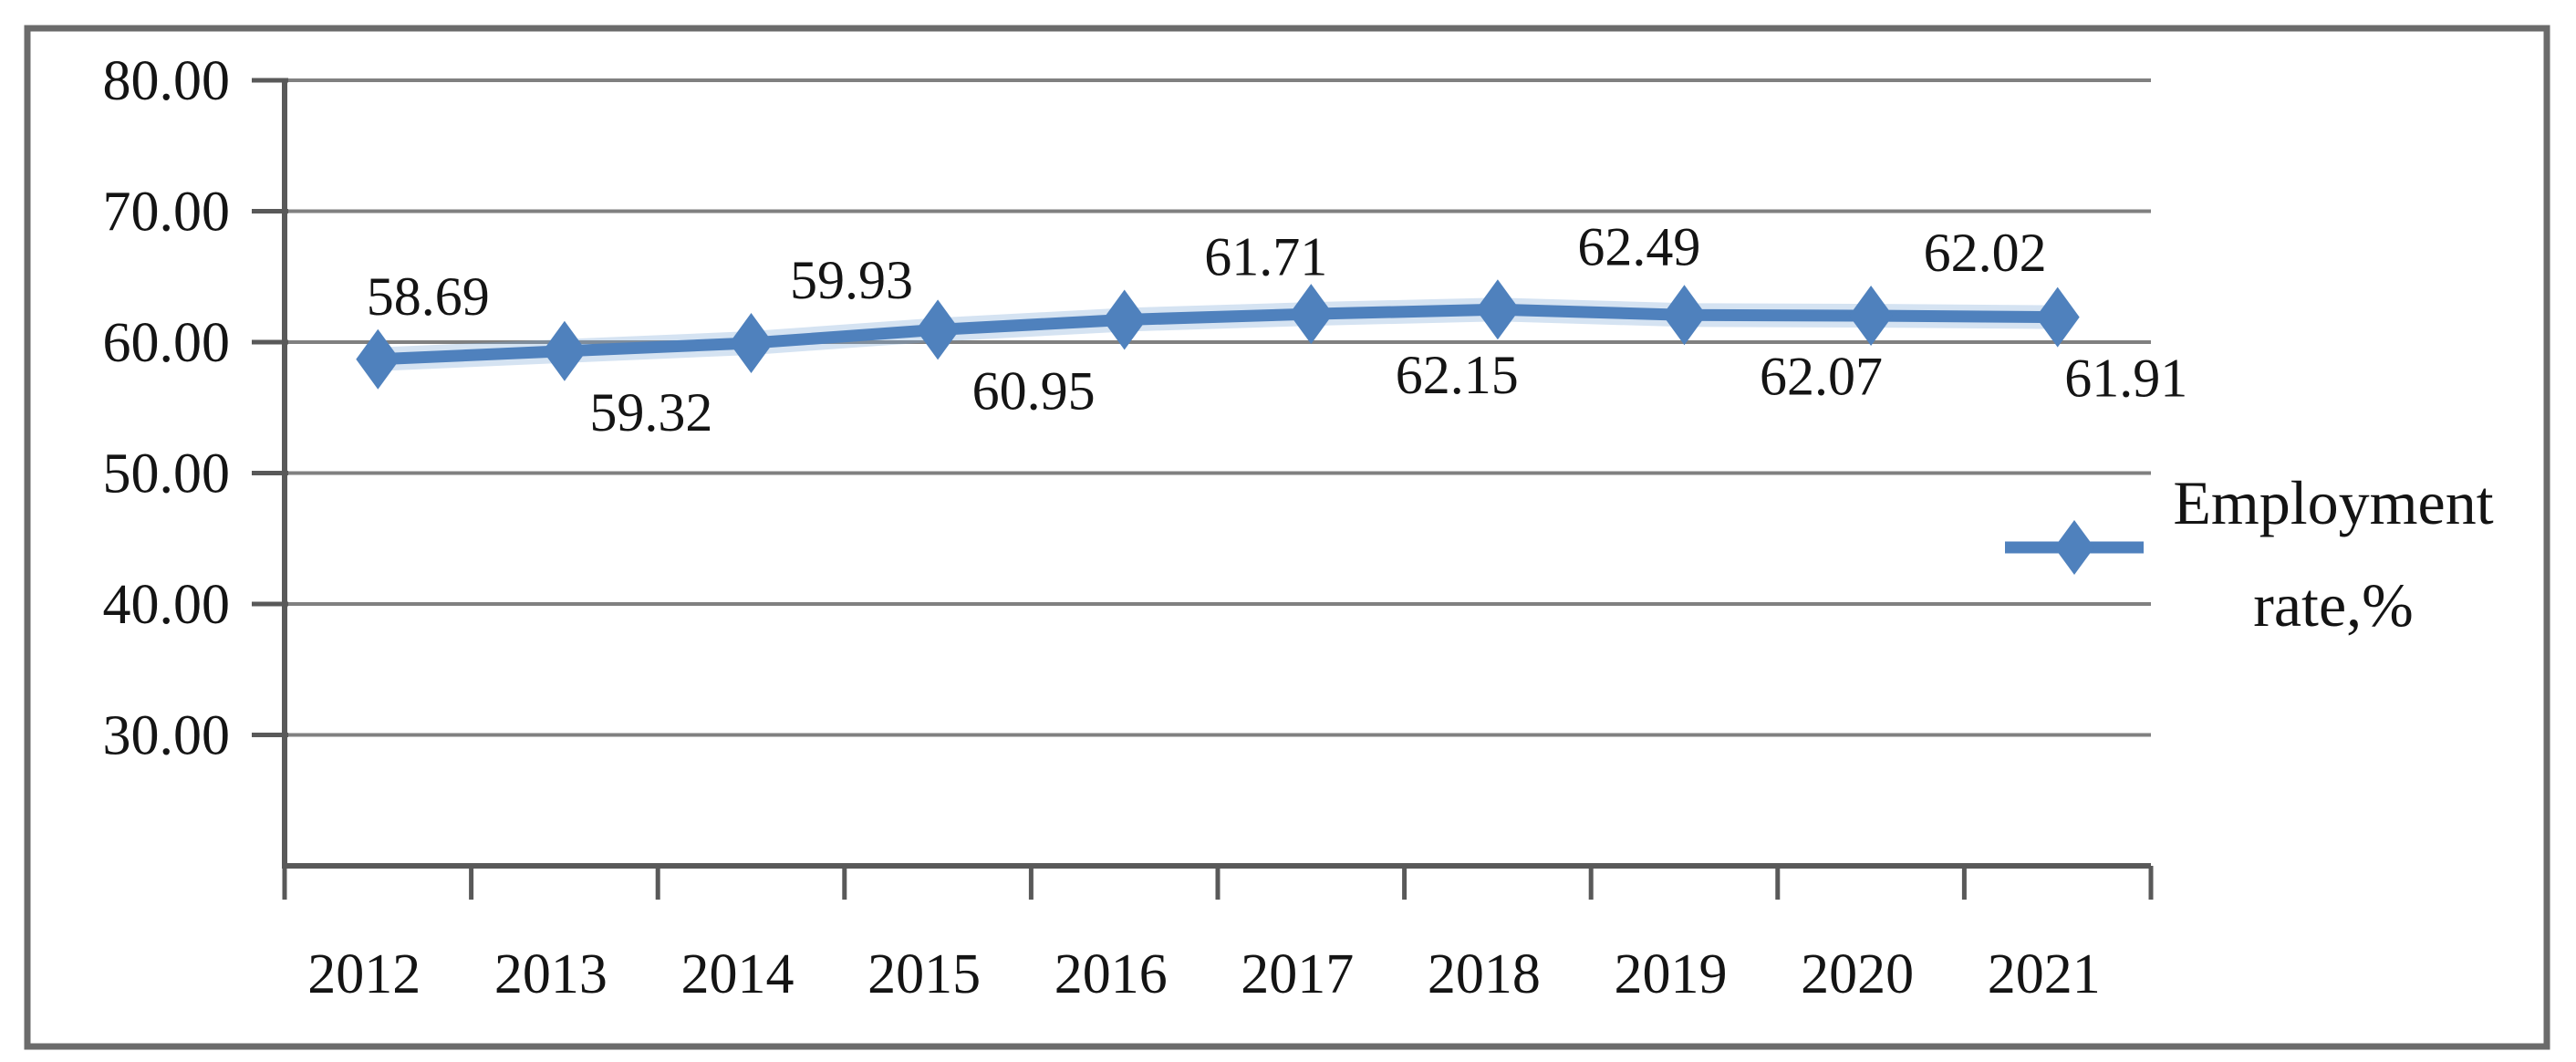 This screenshot has width=2576, height=1062. Describe the element at coordinates (1124, 319) in the screenshot. I see `data-point-marker-2016` at that location.